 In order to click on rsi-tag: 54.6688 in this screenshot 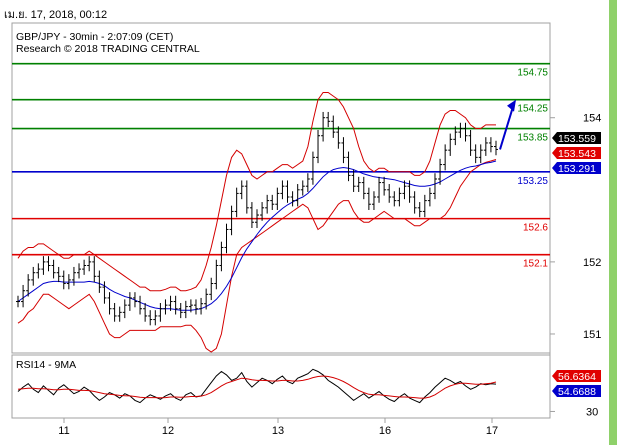, I will do `click(576, 391)`.